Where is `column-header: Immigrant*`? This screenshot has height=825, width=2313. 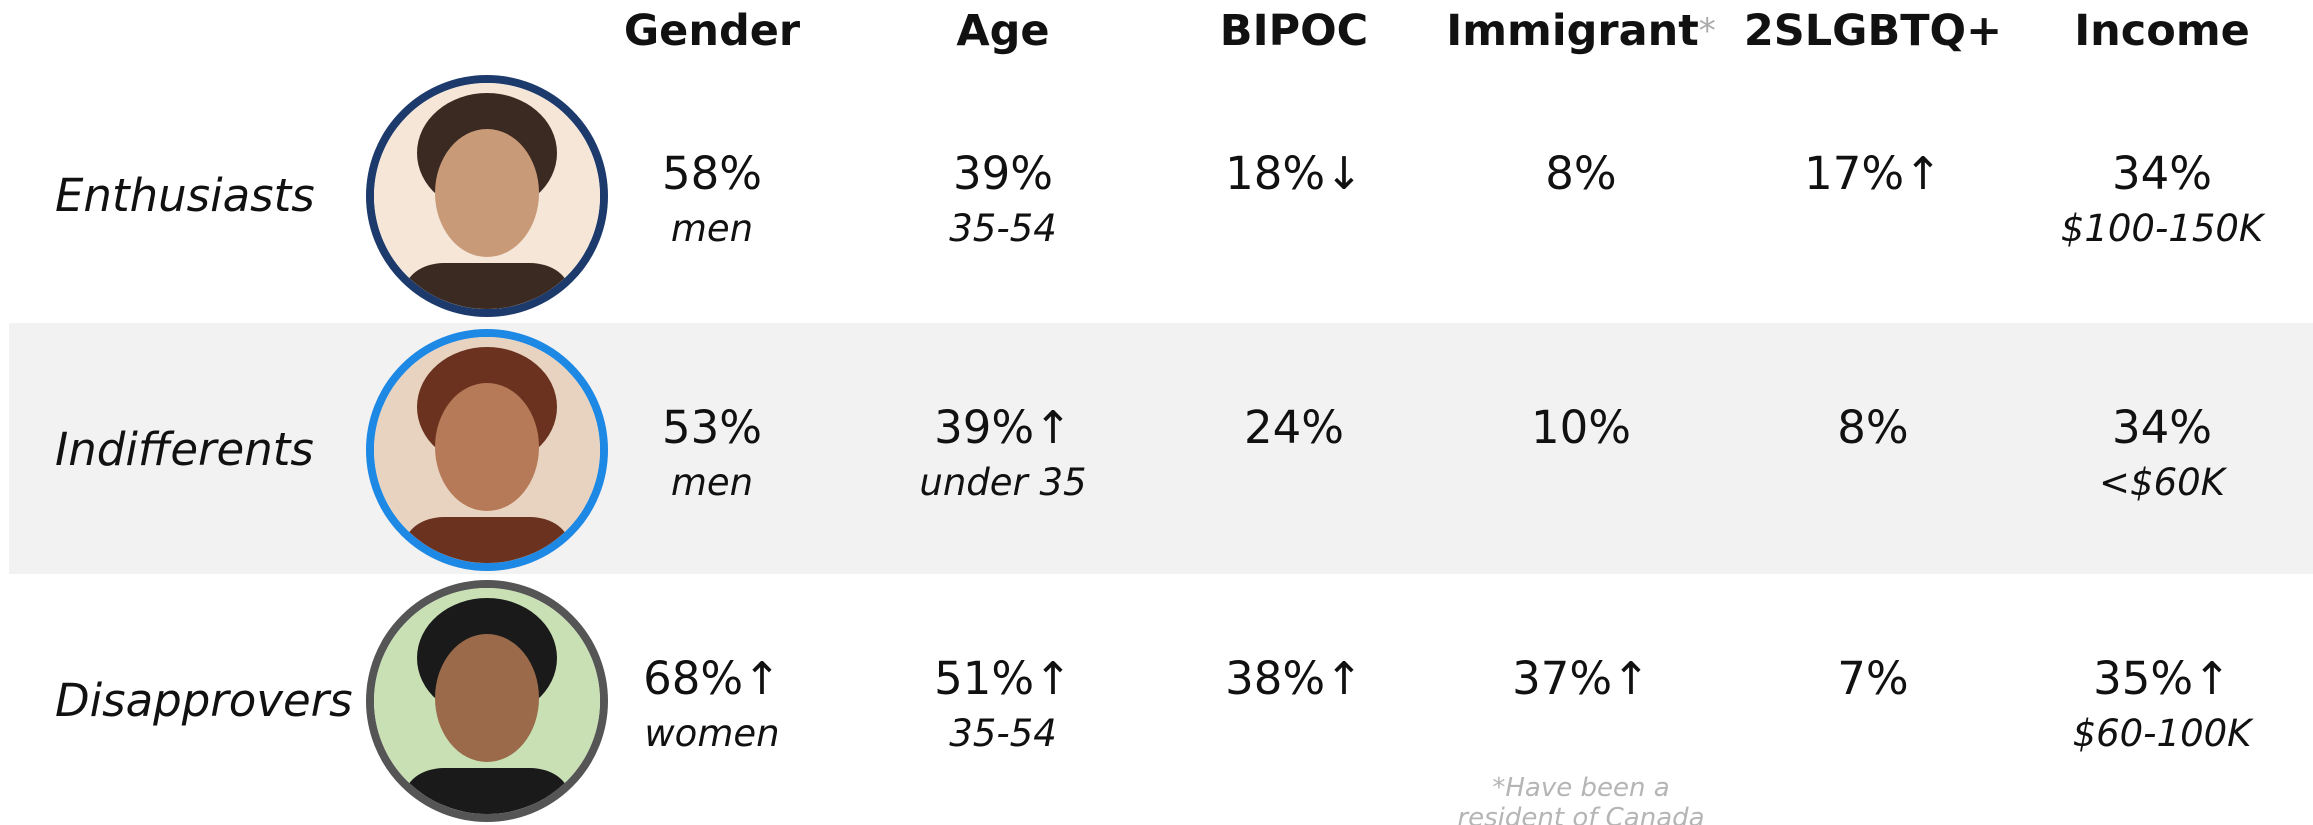 column-header: Immigrant* is located at coordinates (1581, 31).